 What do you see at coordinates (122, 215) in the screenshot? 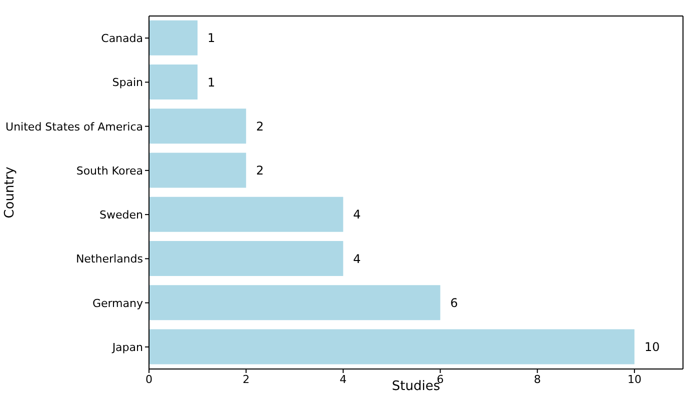
I see `y-tick-label: Sweden` at bounding box center [122, 215].